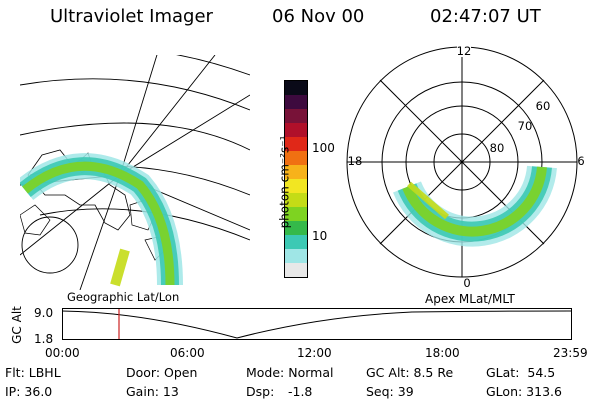 The height and width of the screenshot is (400, 600). What do you see at coordinates (497, 148) in the screenshot?
I see `lat-label-80: 80` at bounding box center [497, 148].